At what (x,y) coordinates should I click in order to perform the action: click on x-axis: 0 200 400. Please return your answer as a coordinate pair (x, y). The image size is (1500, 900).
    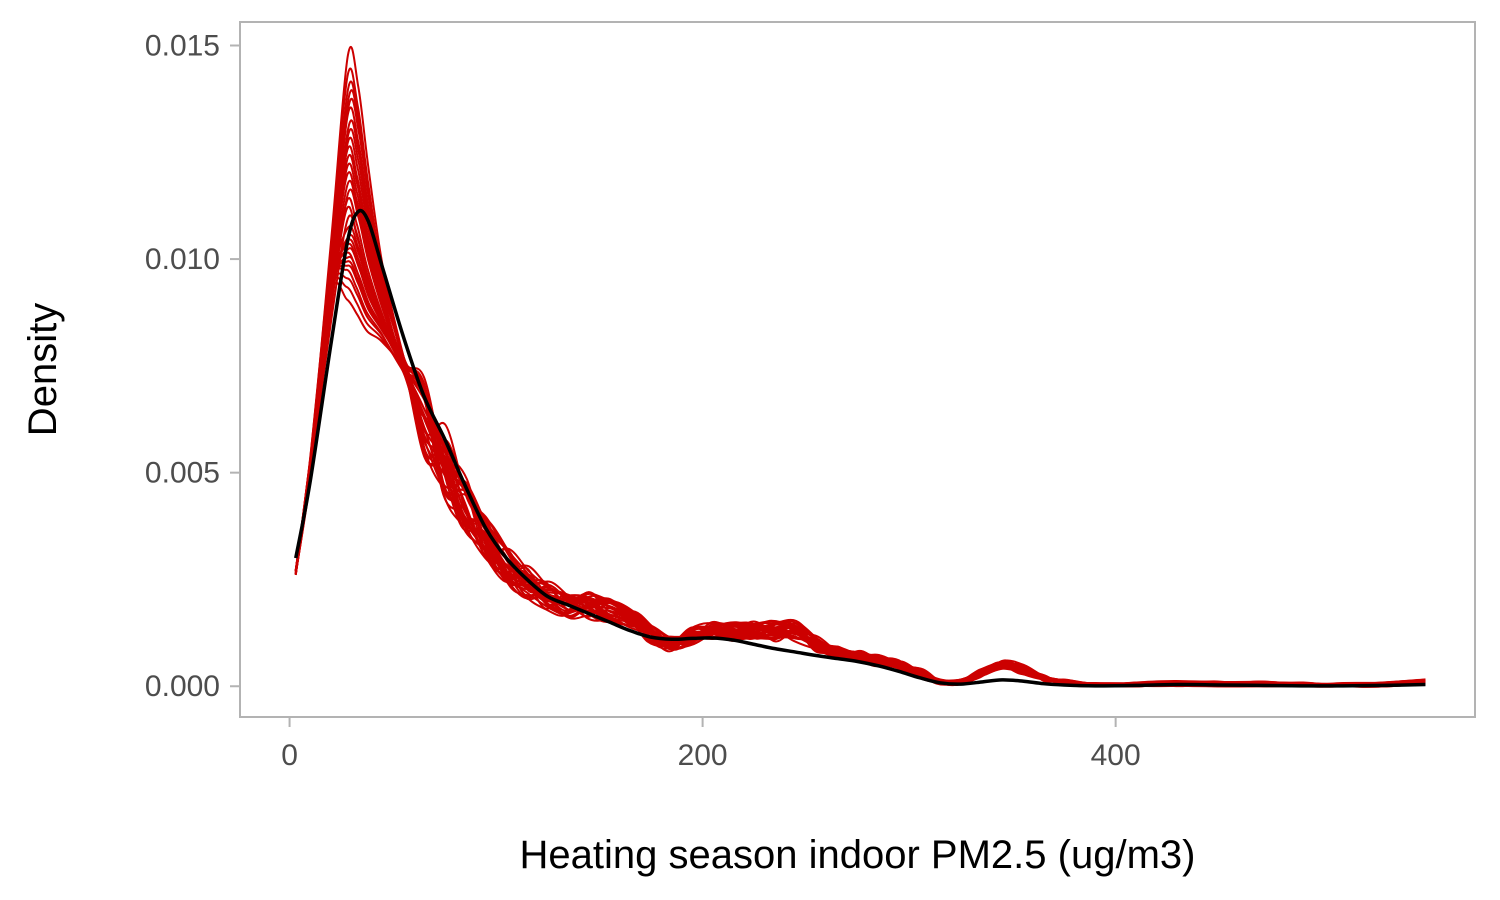
    Looking at the image, I should click on (711, 744).